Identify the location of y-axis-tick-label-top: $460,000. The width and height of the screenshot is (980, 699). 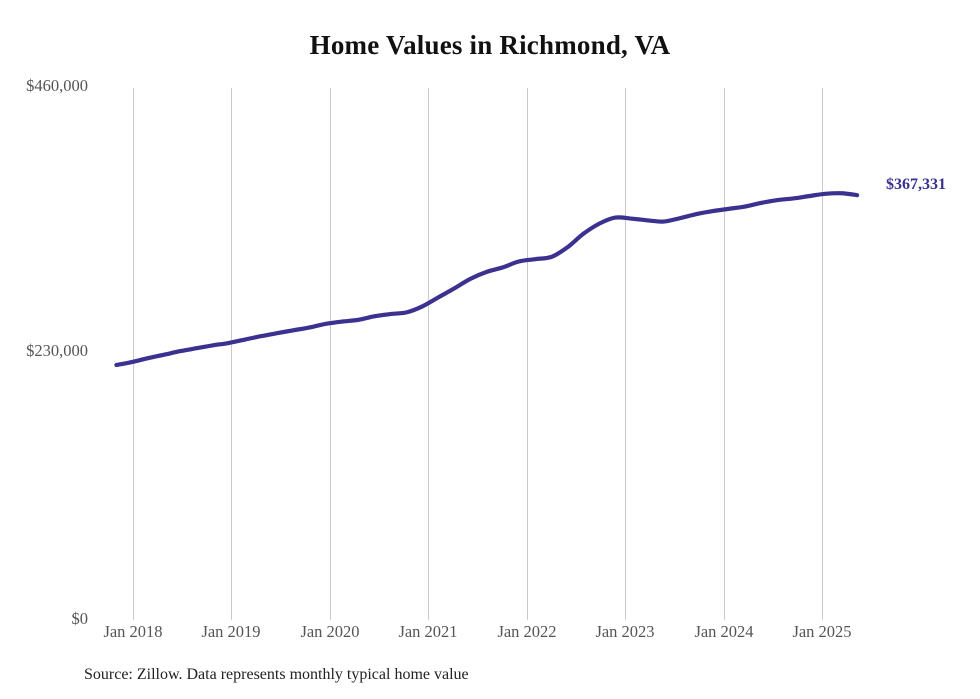
(57, 85).